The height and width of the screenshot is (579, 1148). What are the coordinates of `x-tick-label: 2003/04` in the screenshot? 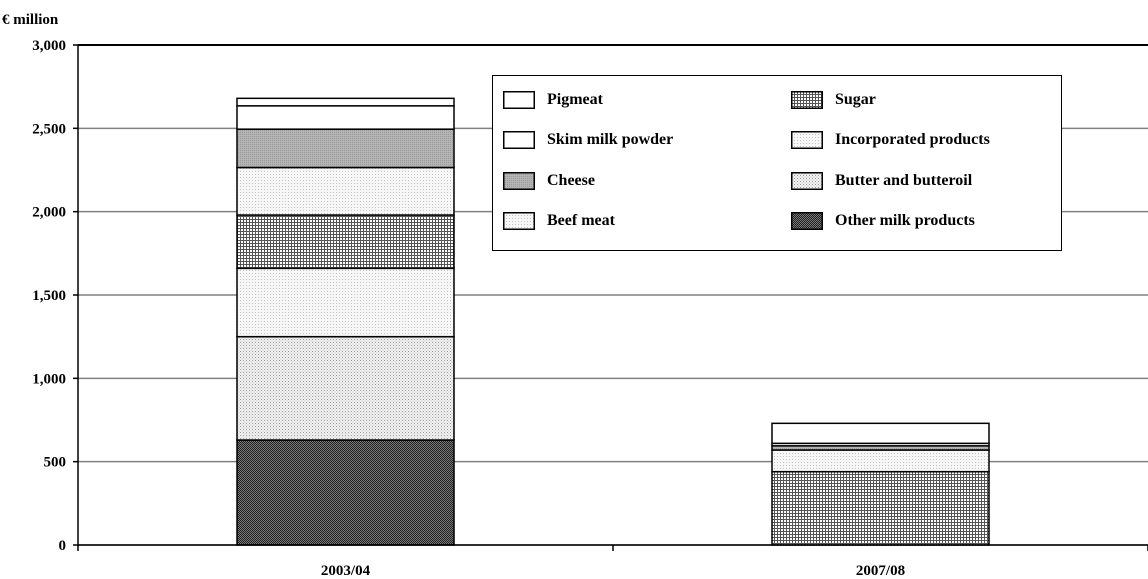 It's located at (346, 571).